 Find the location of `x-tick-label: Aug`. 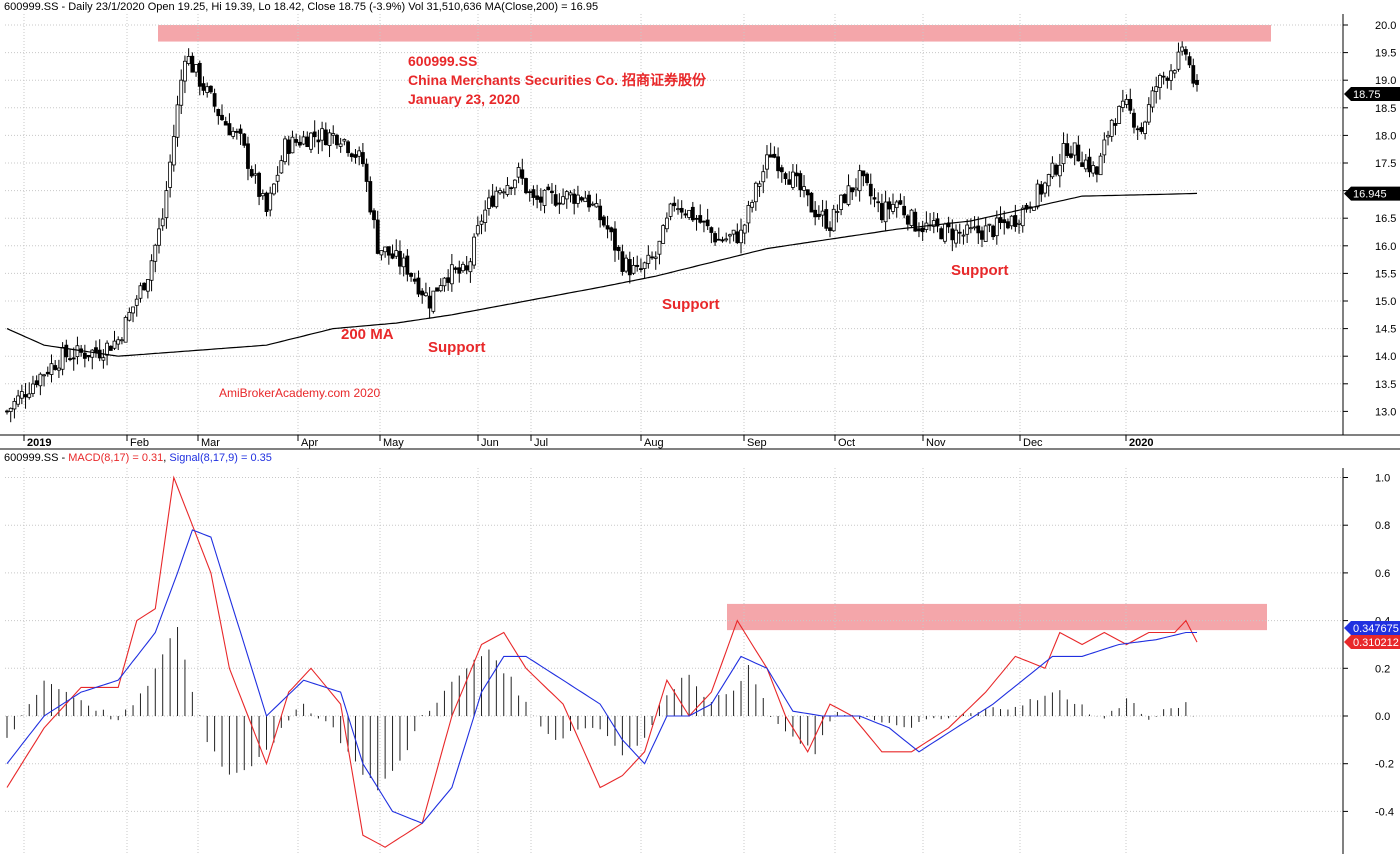

x-tick-label: Aug is located at coordinates (654, 443).